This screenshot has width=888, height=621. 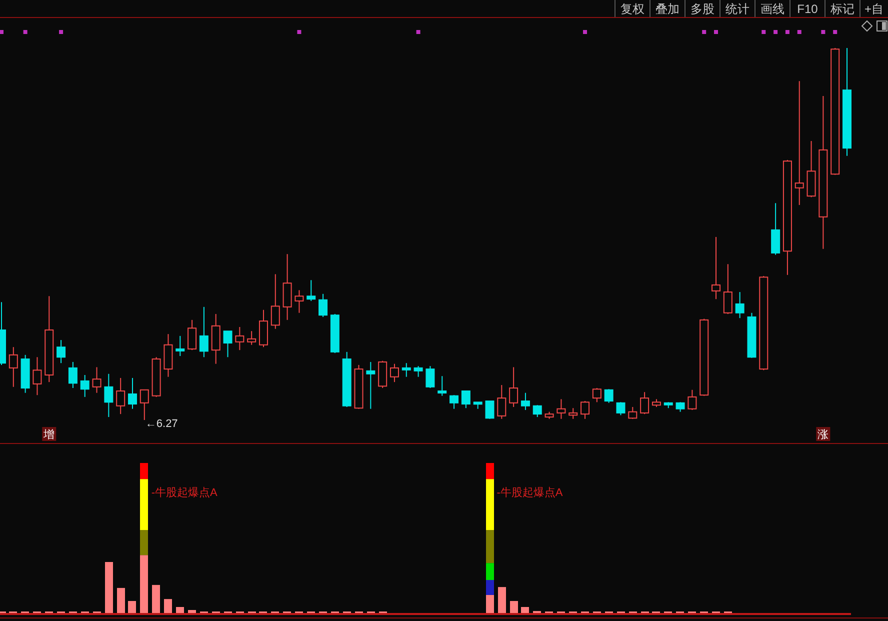 What do you see at coordinates (702, 9) in the screenshot?
I see `text: 多股` at bounding box center [702, 9].